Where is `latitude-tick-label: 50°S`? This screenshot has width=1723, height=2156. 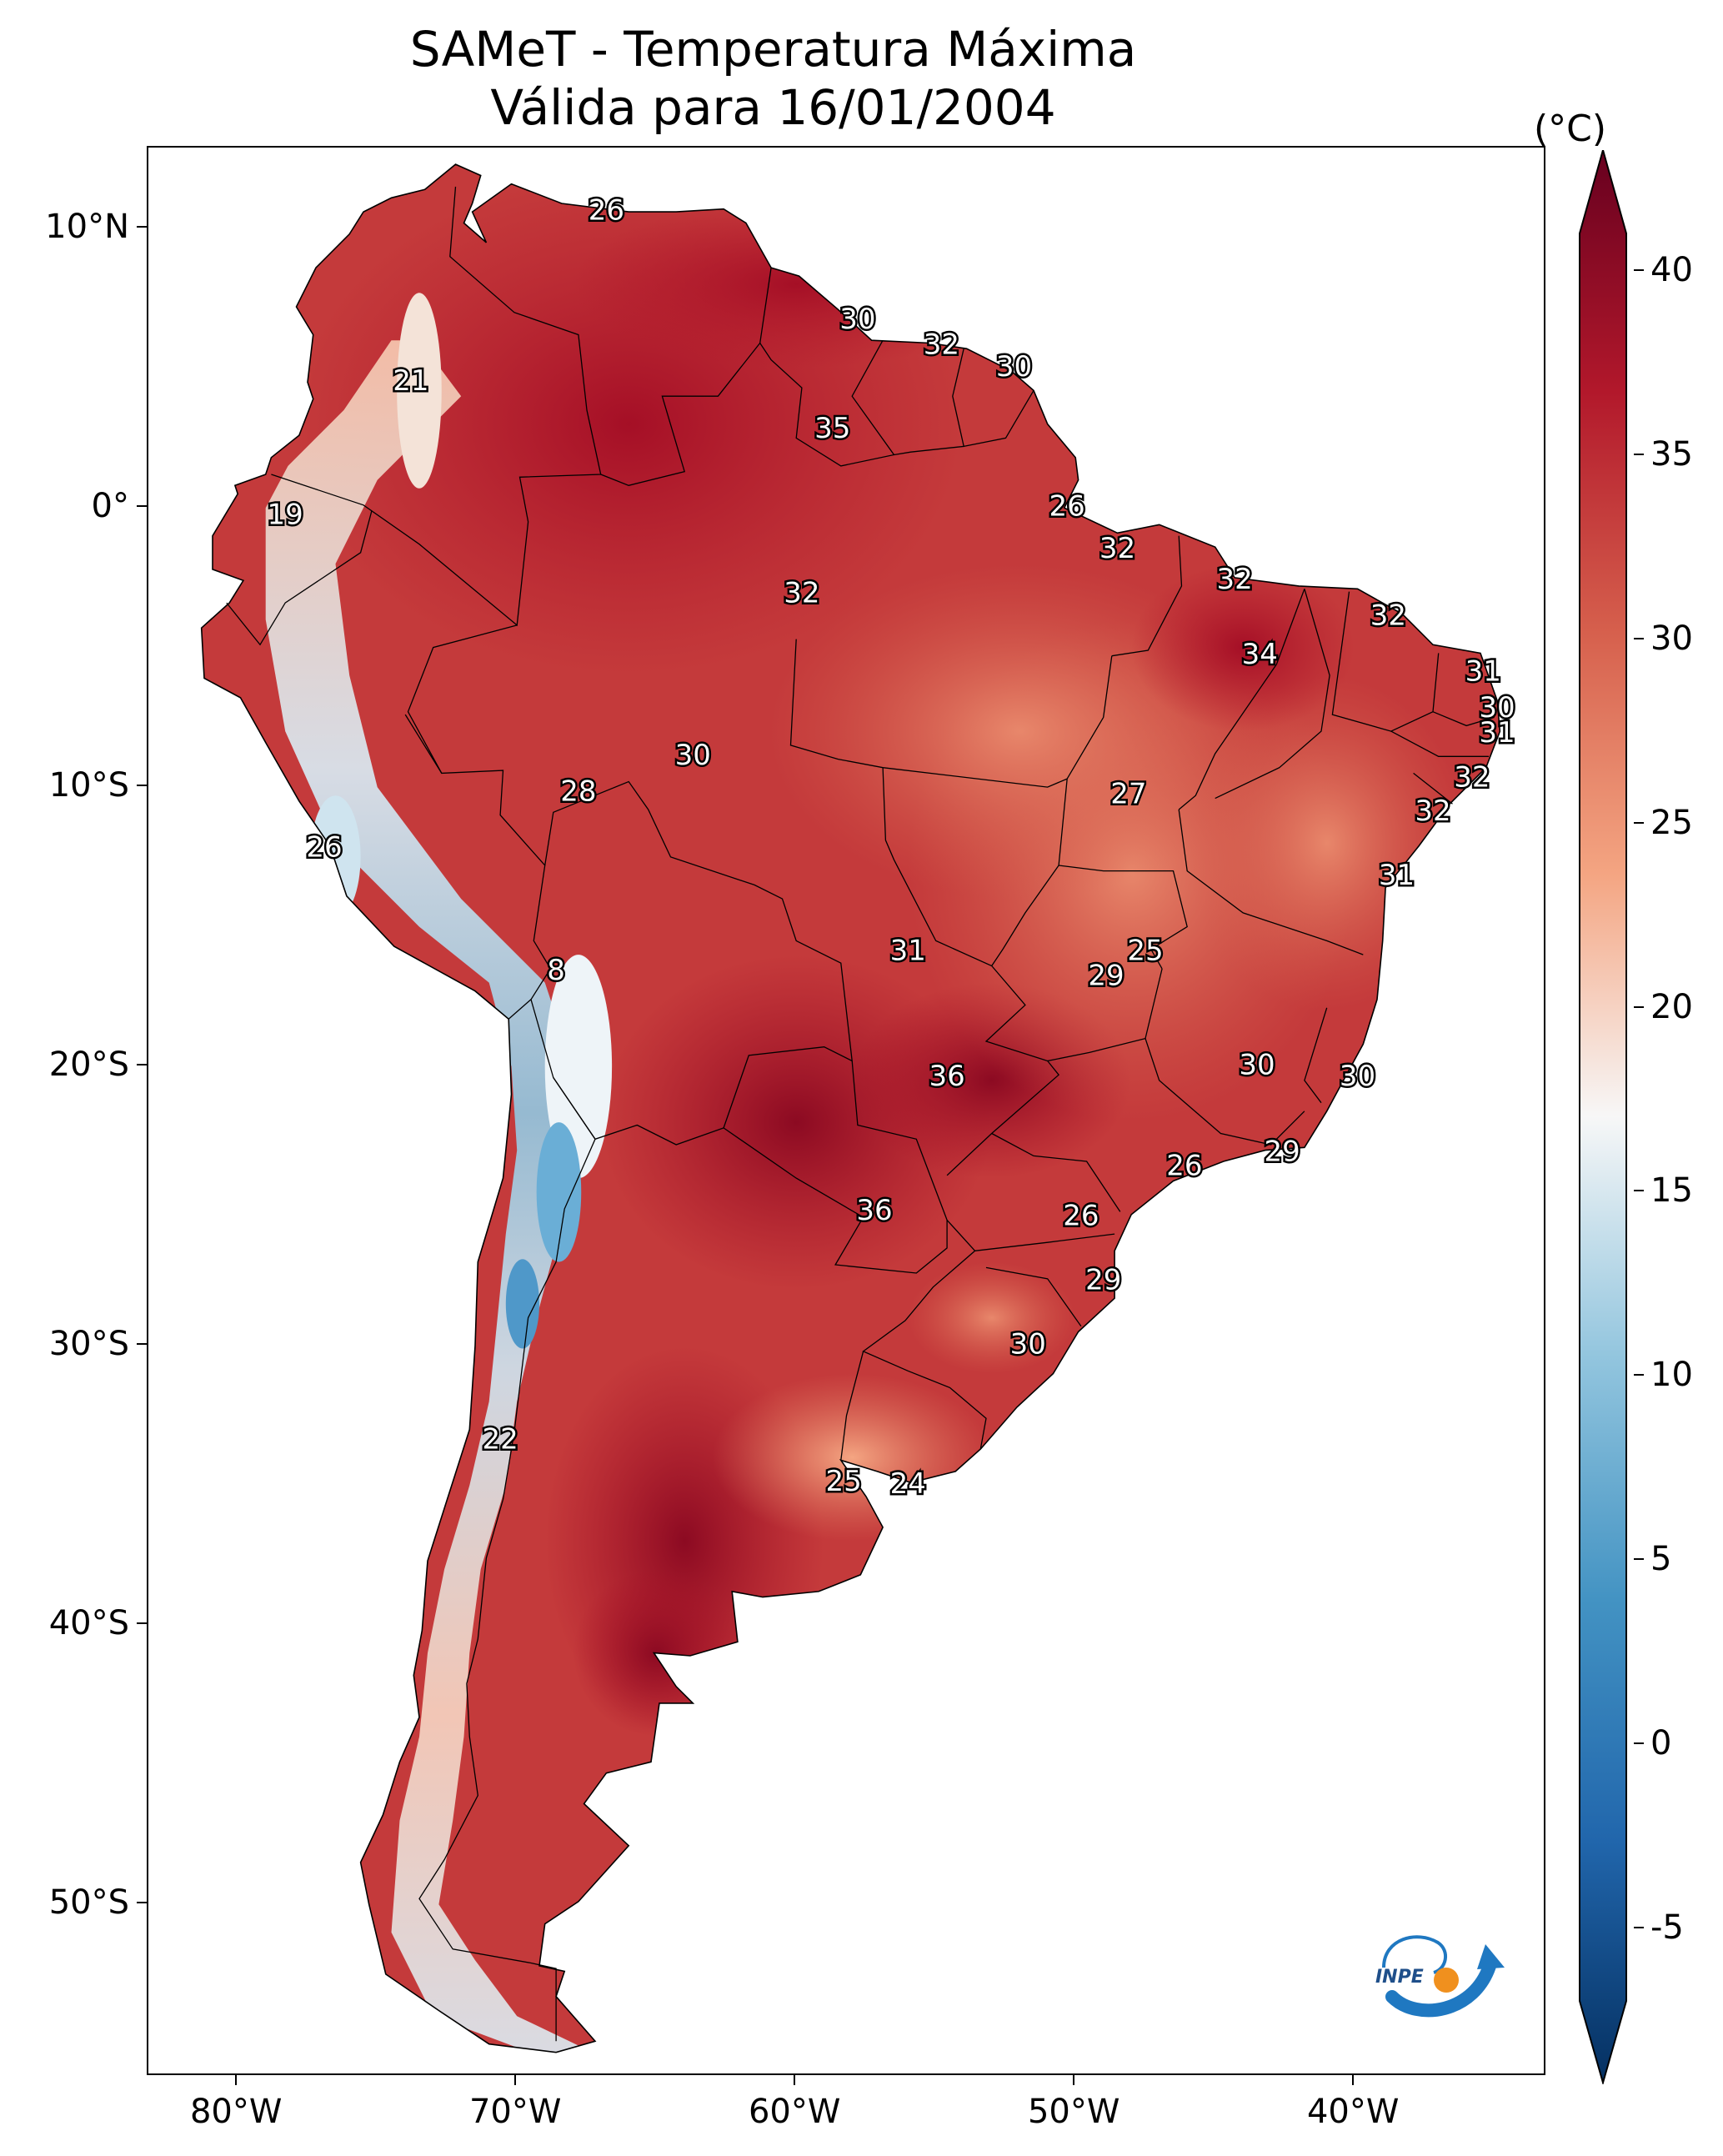 latitude-tick-label: 50°S is located at coordinates (73, 1902).